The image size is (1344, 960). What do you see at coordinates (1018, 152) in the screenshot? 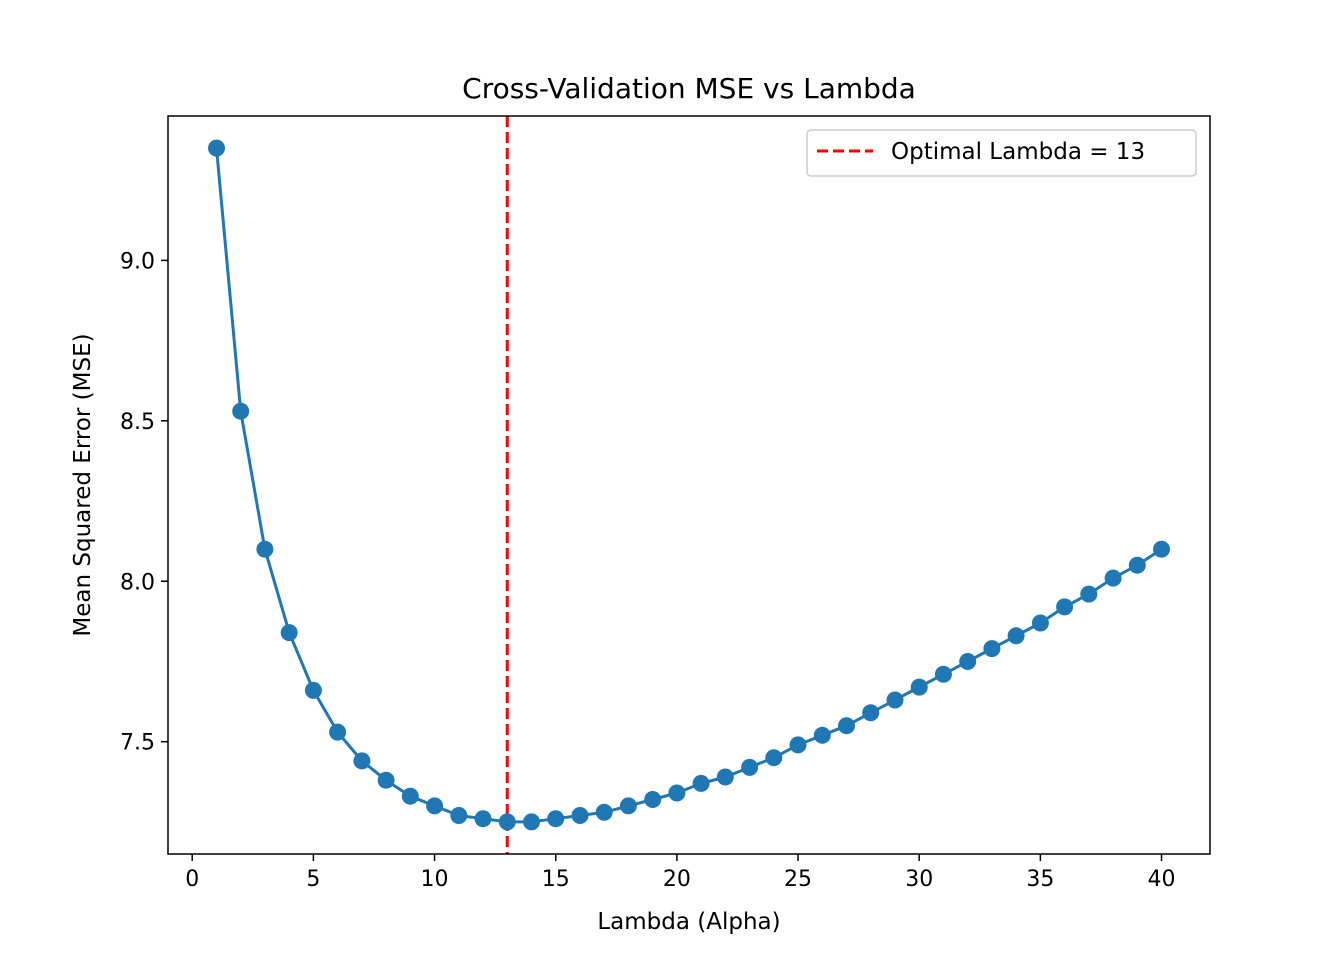
I see `legend-label: Optimal Lambda = 13` at bounding box center [1018, 152].